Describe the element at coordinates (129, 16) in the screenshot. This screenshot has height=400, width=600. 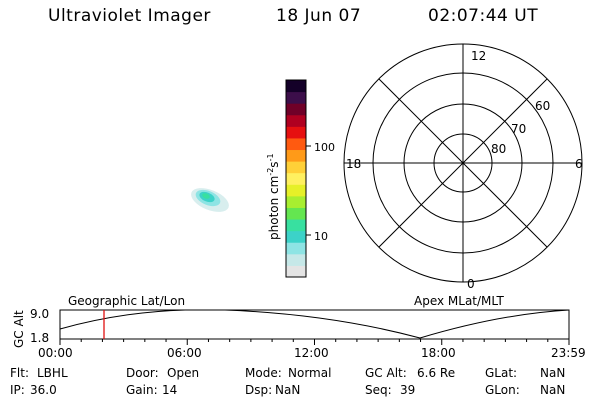
I see `app-title: Ultraviolet Imager` at that location.